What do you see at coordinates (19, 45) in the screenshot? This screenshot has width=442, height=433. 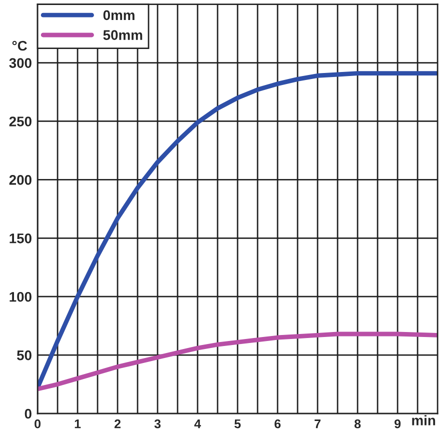 I see `y-axis-title: °C` at bounding box center [19, 45].